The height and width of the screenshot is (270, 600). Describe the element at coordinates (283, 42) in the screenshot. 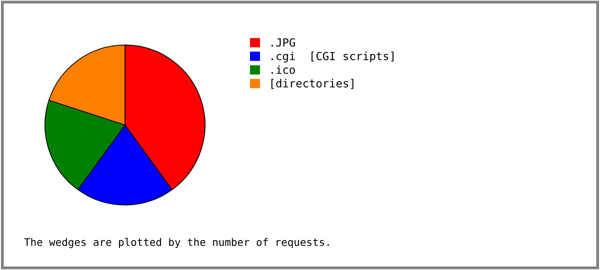

I see `legend-label: .JPG` at that location.